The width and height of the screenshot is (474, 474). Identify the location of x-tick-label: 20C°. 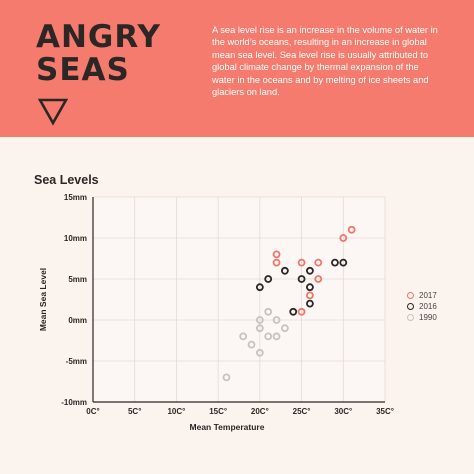
(260, 411).